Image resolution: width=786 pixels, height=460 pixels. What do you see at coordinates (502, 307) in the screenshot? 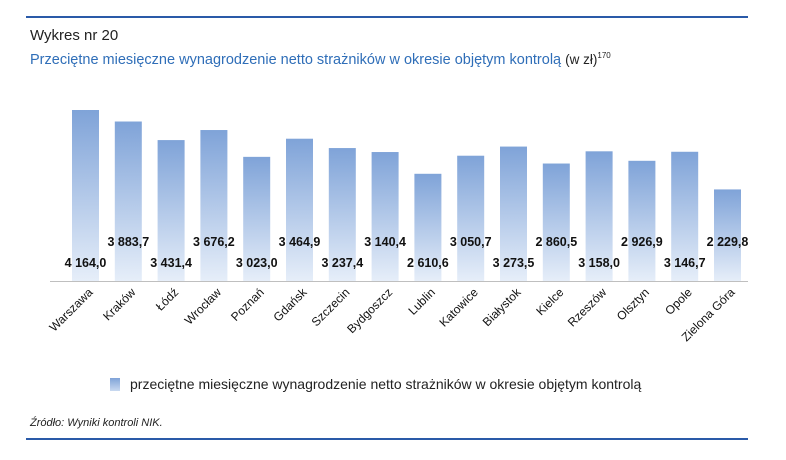
I see `category-label-10: Białystok` at bounding box center [502, 307].